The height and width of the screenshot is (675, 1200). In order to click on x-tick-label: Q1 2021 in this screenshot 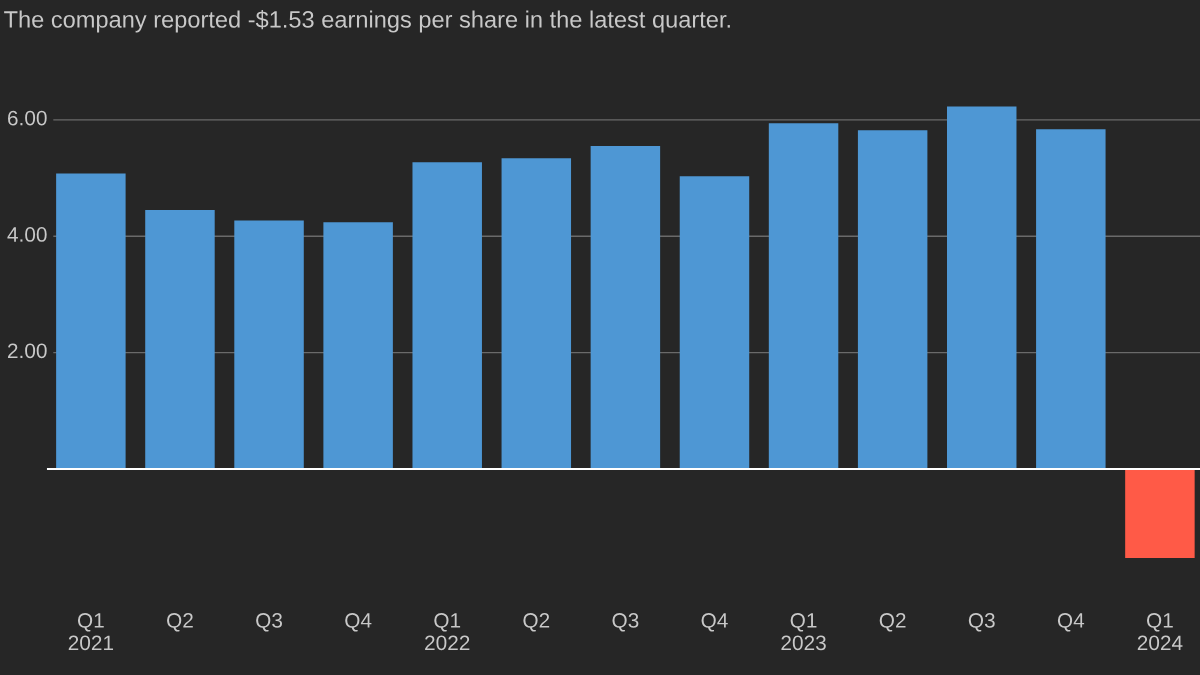, I will do `click(91, 632)`.